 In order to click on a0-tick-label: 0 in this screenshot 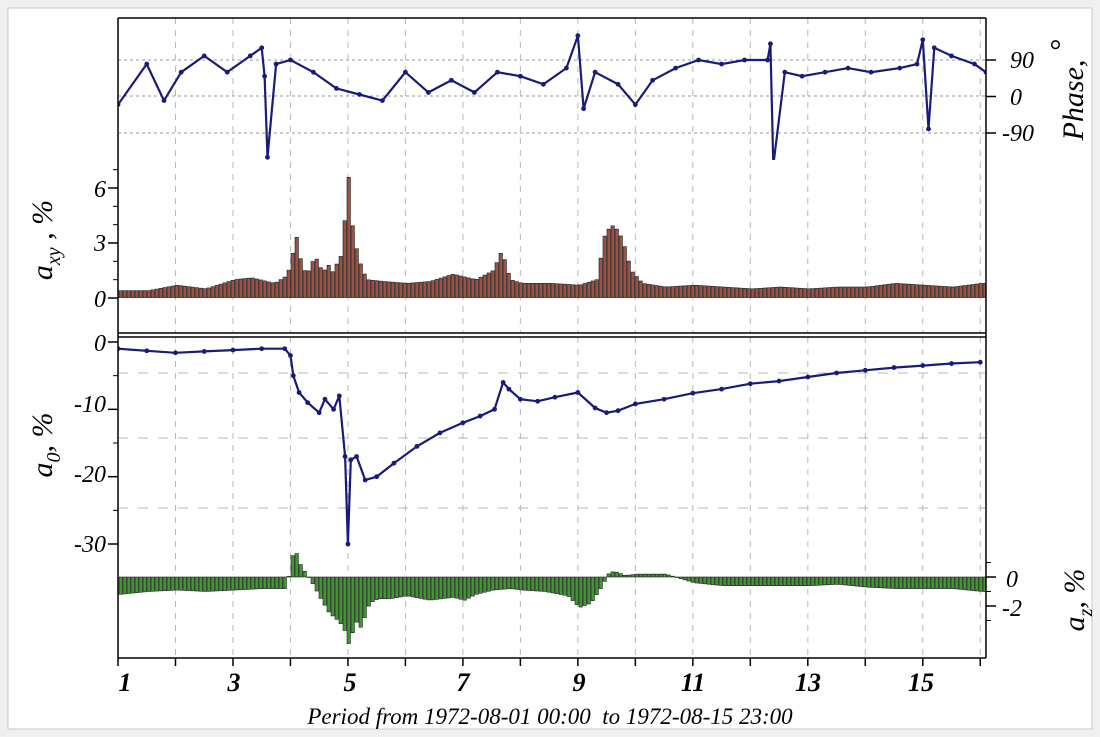, I will do `click(100, 344)`.